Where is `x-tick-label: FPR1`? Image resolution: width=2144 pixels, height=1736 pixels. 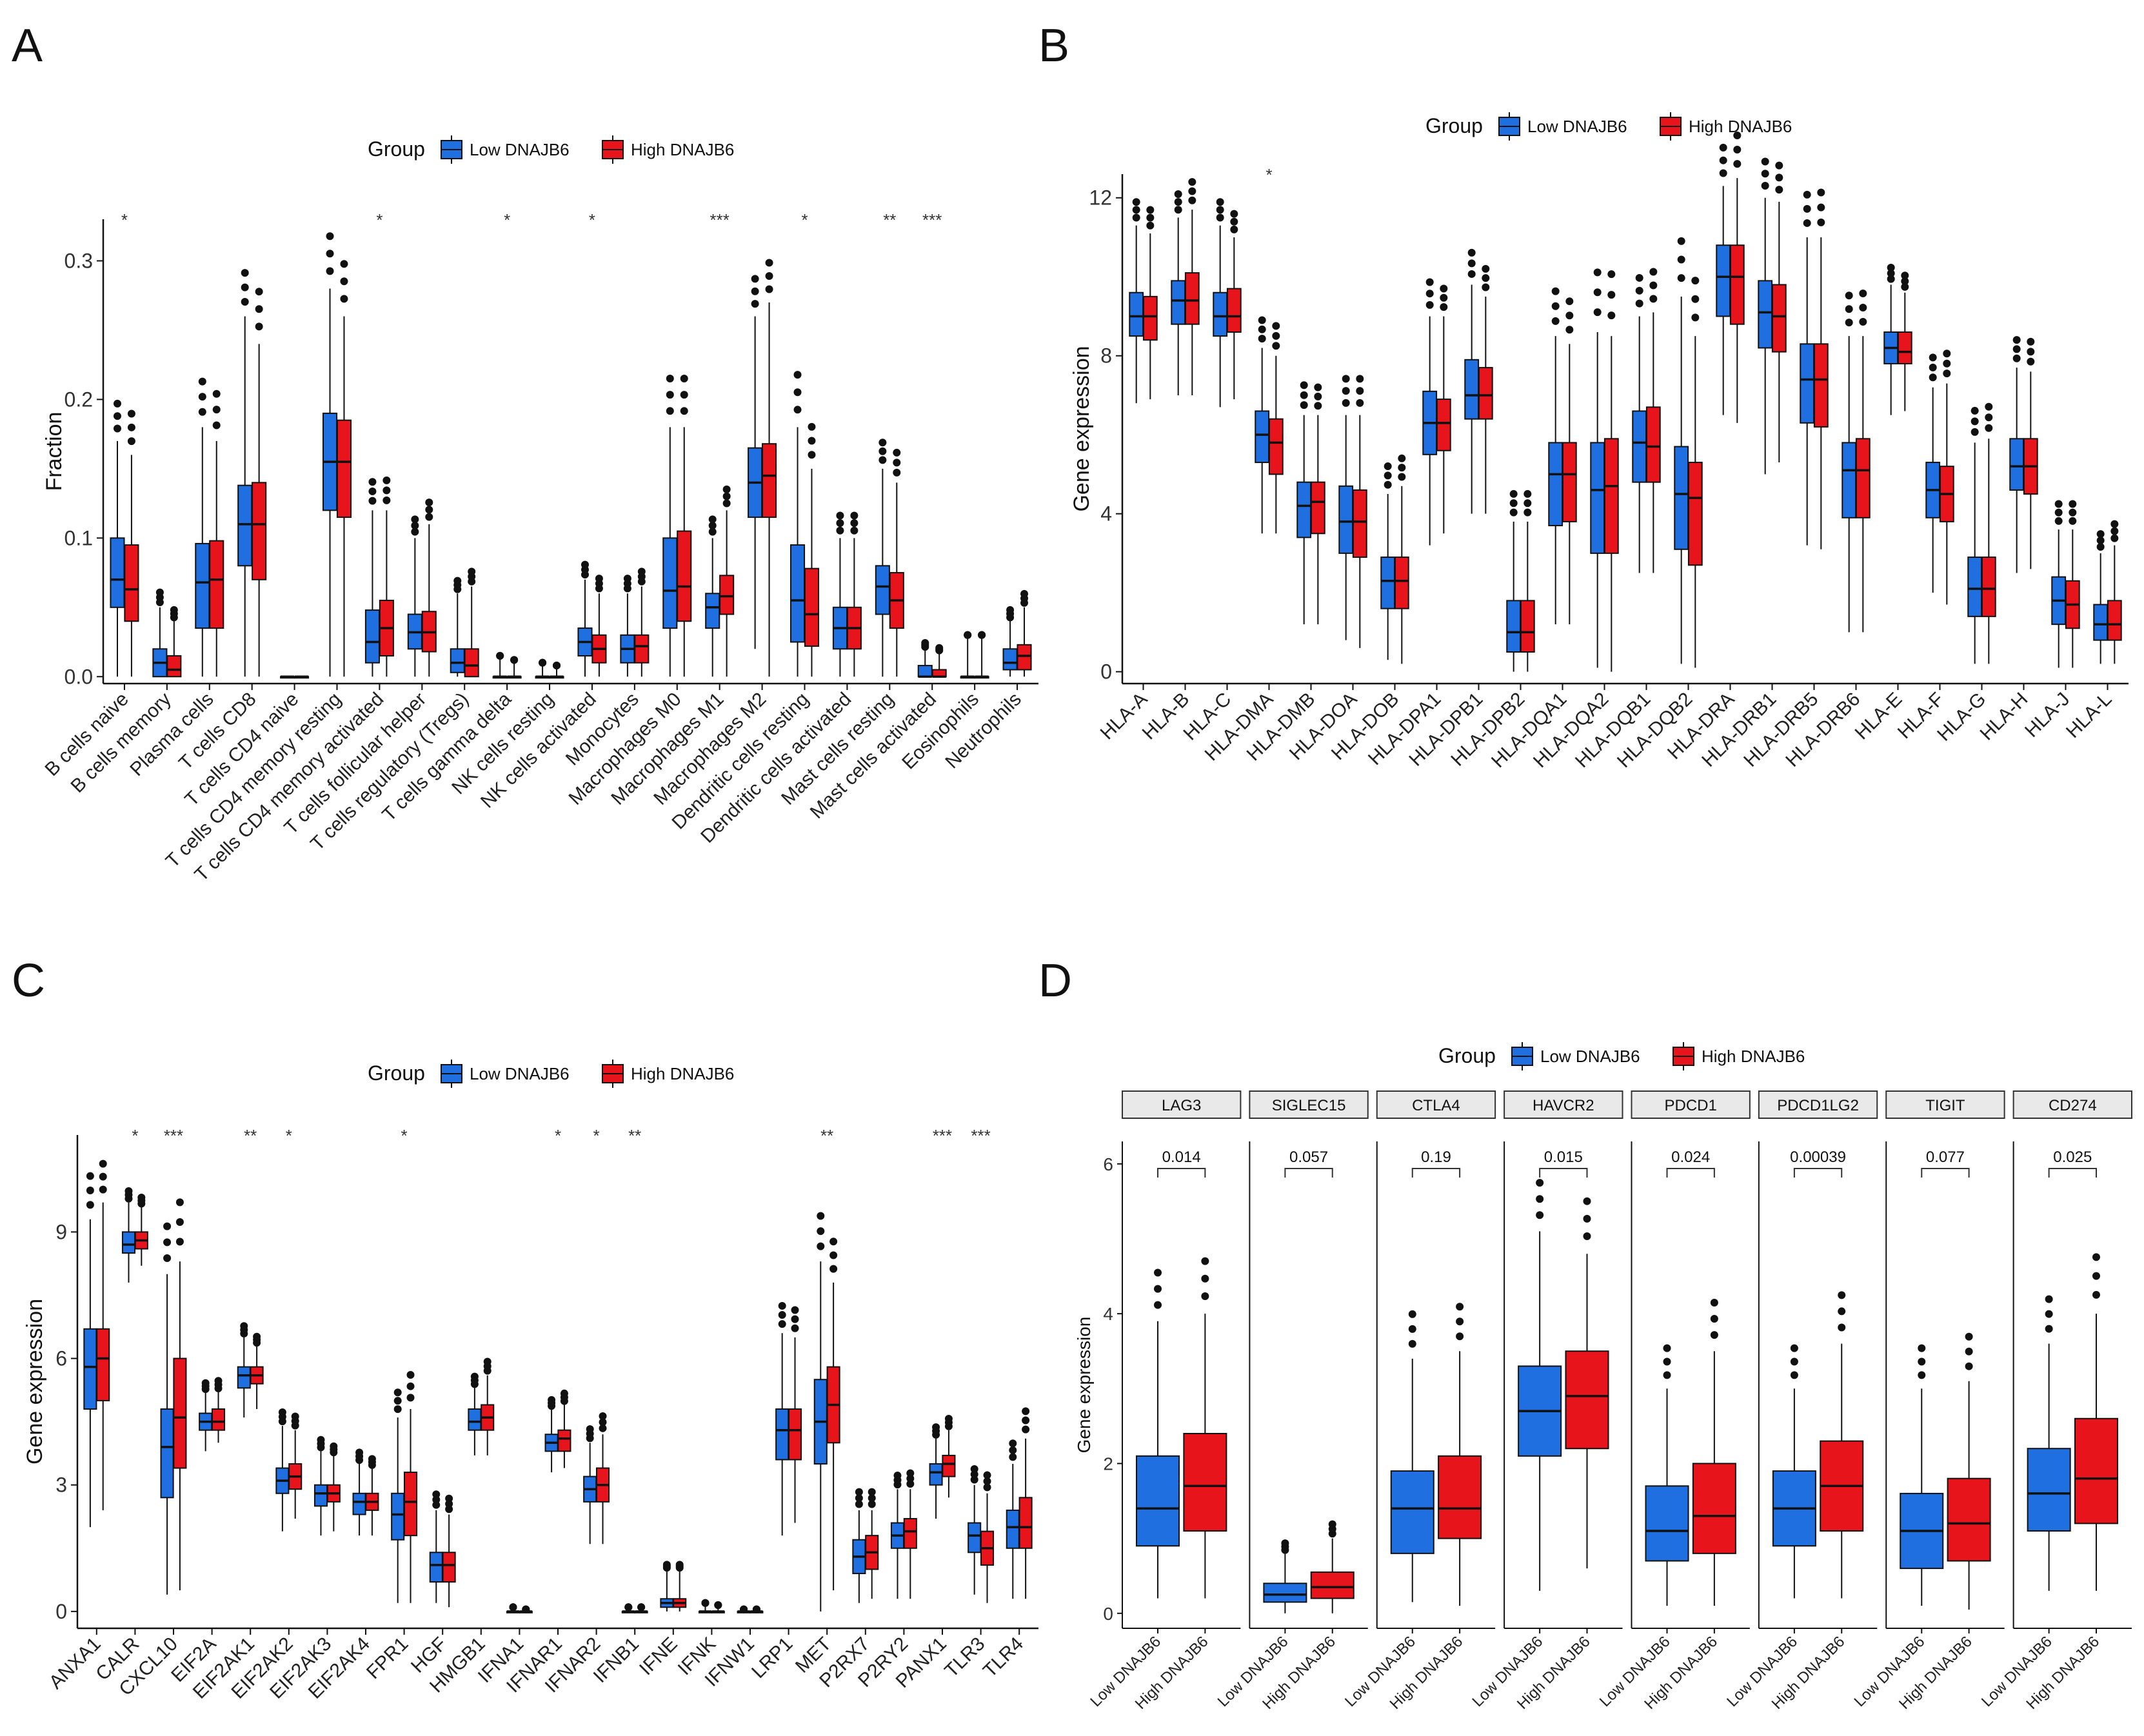 x-tick-label: FPR1 is located at coordinates (387, 1658).